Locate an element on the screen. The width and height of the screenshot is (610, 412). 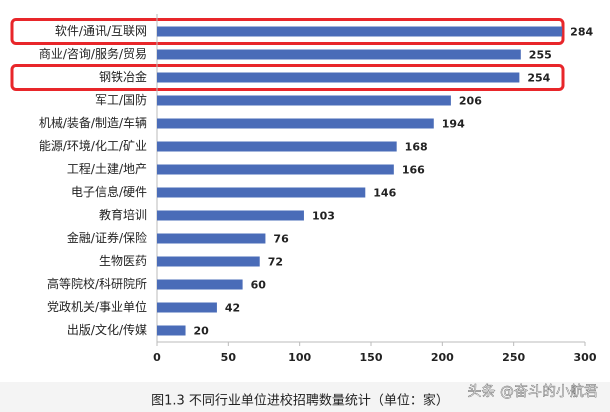
value-label: 168 is located at coordinates (416, 147).